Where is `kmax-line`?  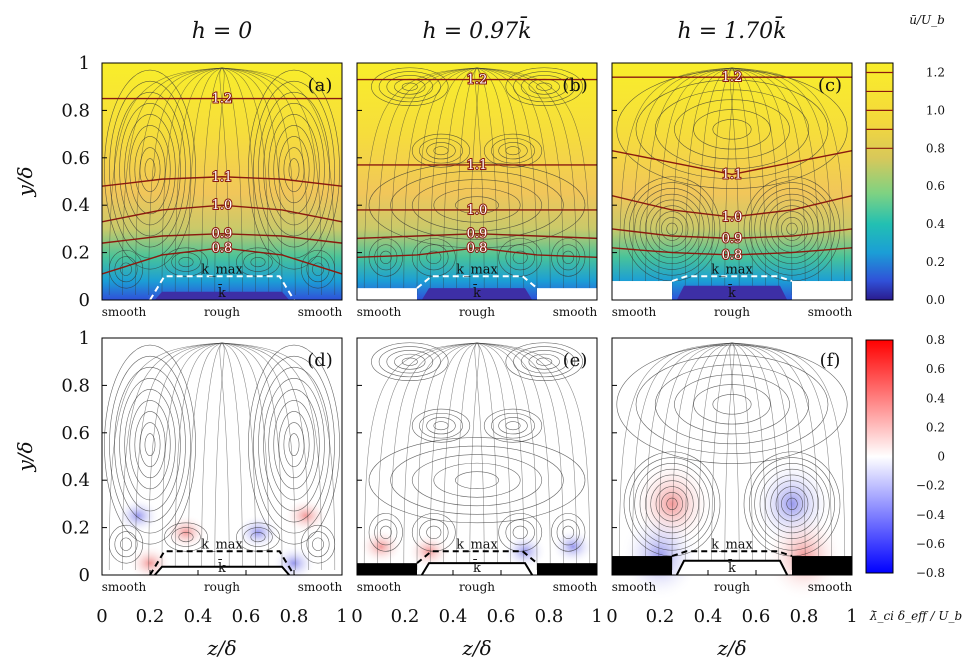
kmax-line is located at coordinates (732, 553).